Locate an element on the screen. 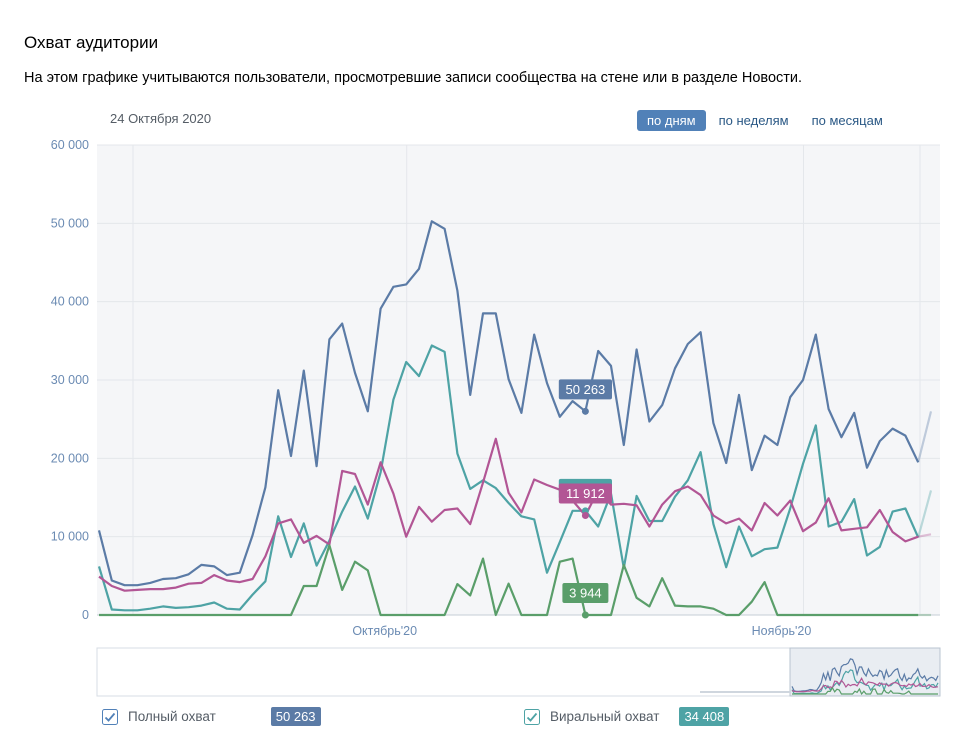 This screenshot has height=733, width=958. x-tick-label: Ноябрь'20 is located at coordinates (782, 631).